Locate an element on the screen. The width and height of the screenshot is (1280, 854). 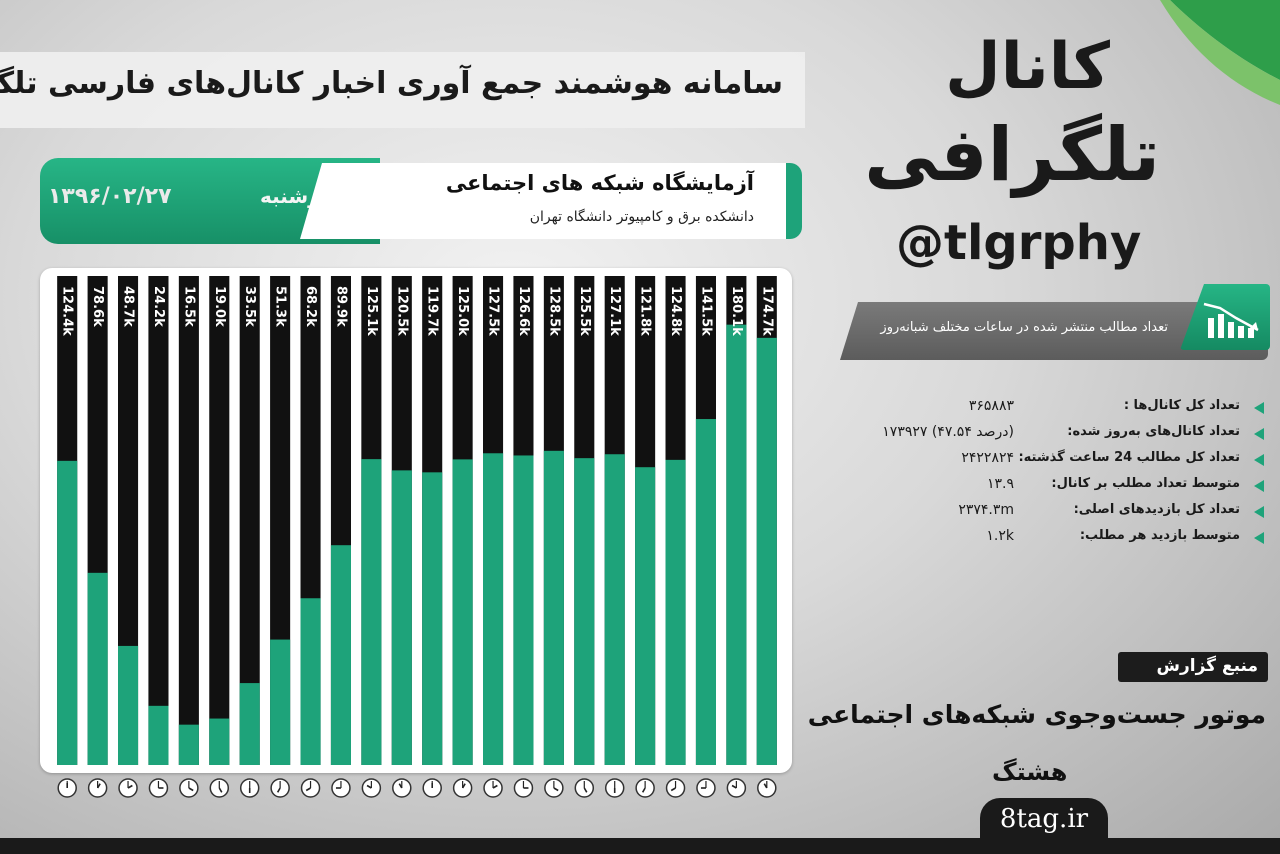
bar-value-label: 124.8k is located at coordinates (675, 311).